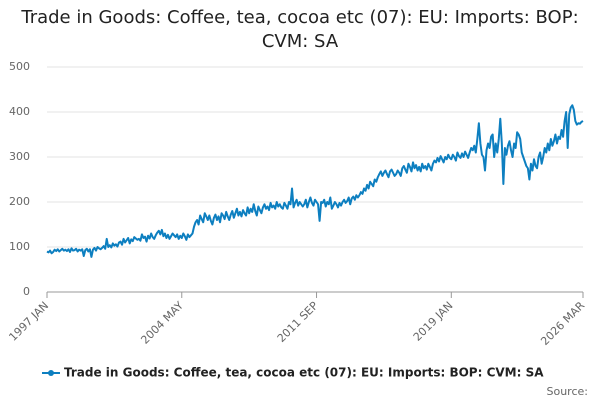 Image resolution: width=600 pixels, height=400 pixels. Describe the element at coordinates (19, 111) in the screenshot. I see `y-tick-label: 400` at that location.